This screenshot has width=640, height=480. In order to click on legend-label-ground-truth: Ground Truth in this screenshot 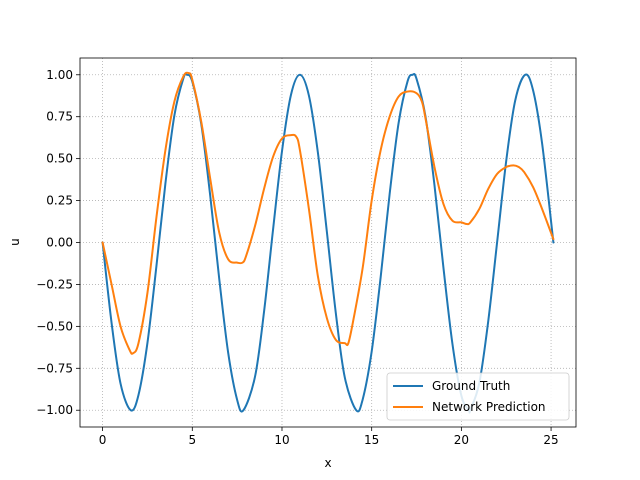, I will do `click(471, 386)`.